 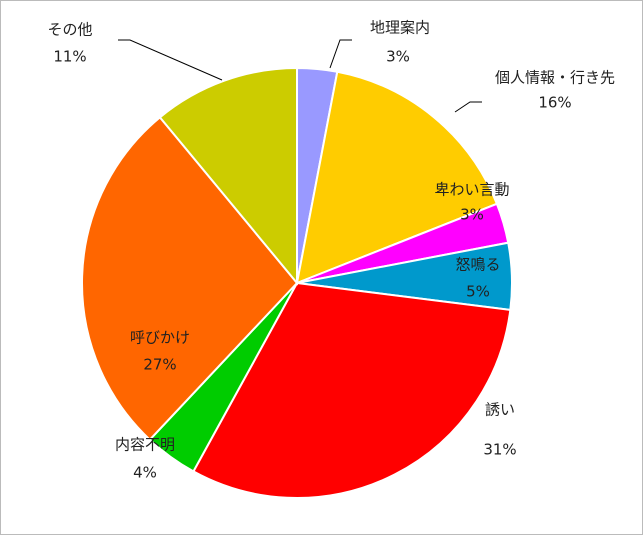 I want to click on value-label: 31%, so click(x=499, y=450).